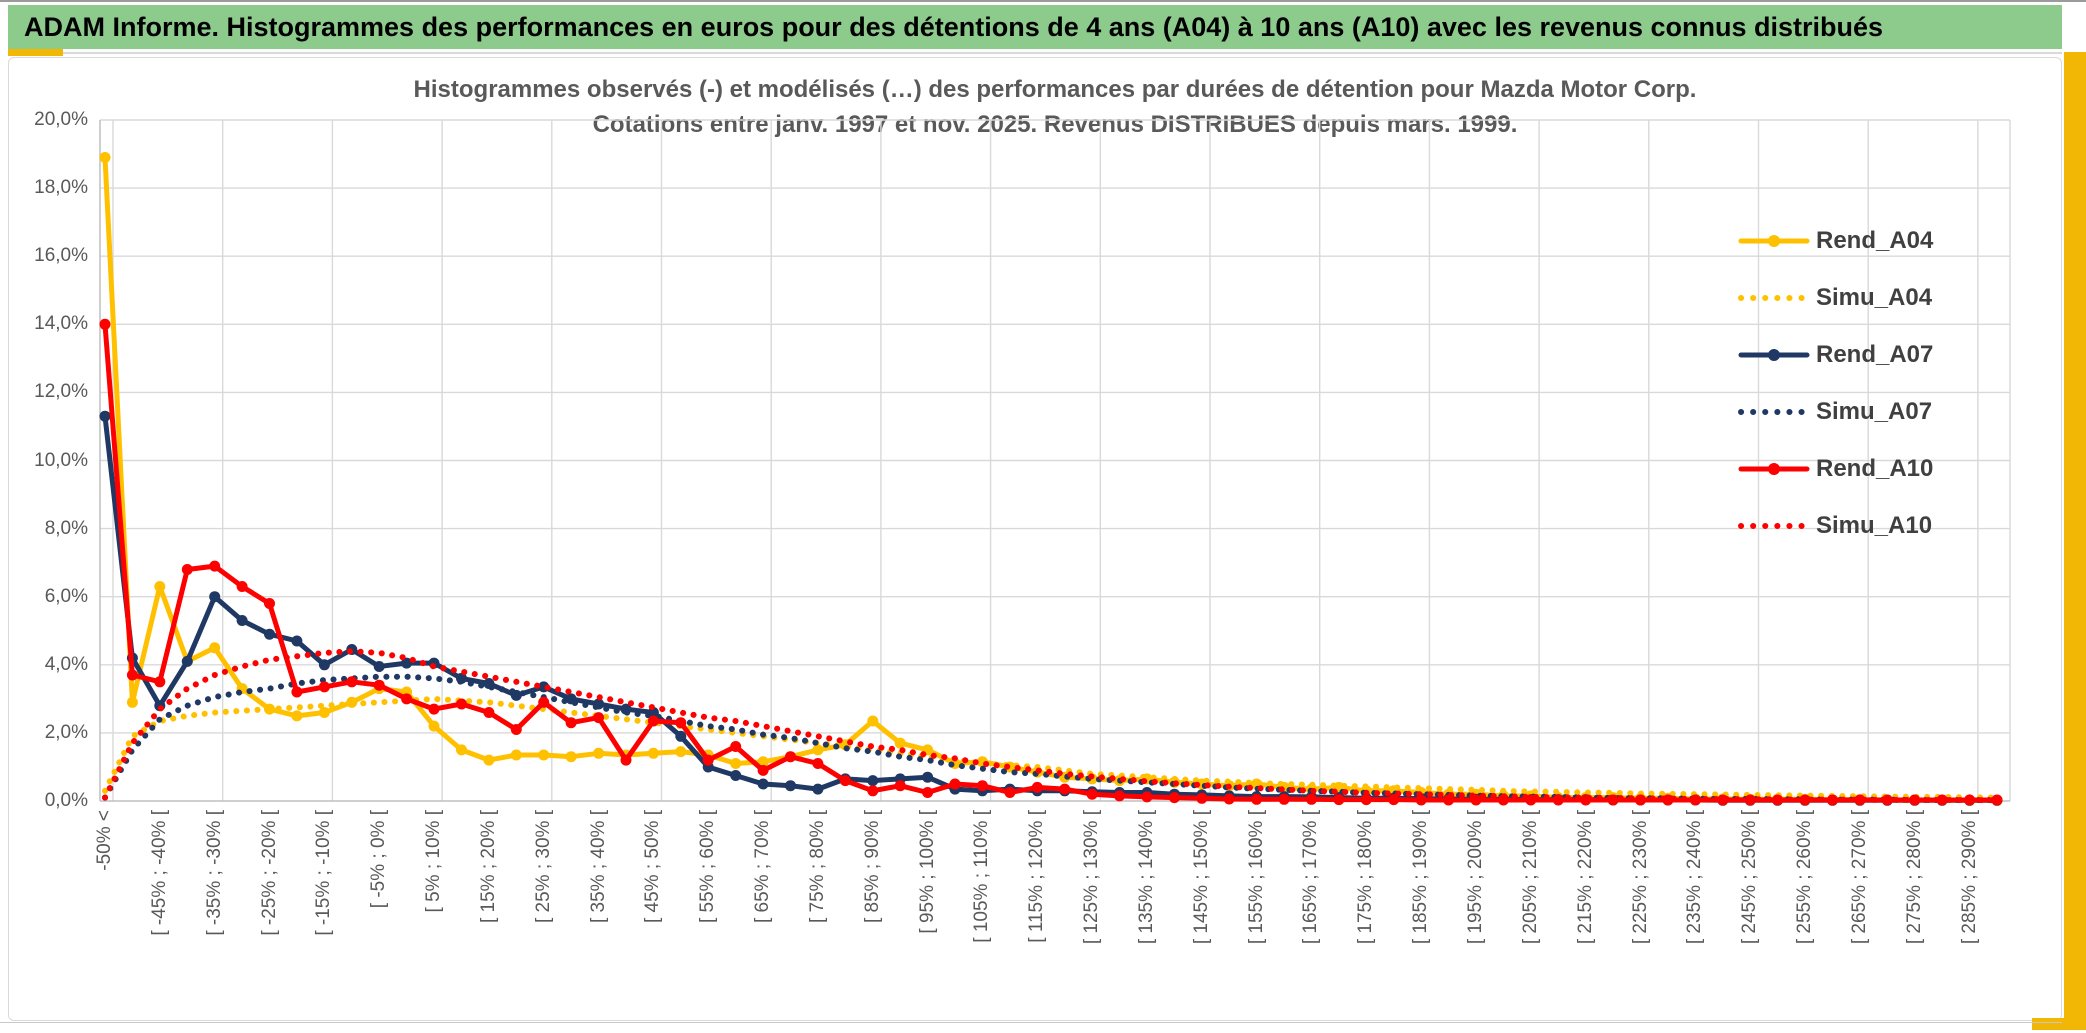 Image resolution: width=2086 pixels, height=1033 pixels. What do you see at coordinates (1835, 411) in the screenshot?
I see `legend-item-Simu_A07: Simu_A07` at bounding box center [1835, 411].